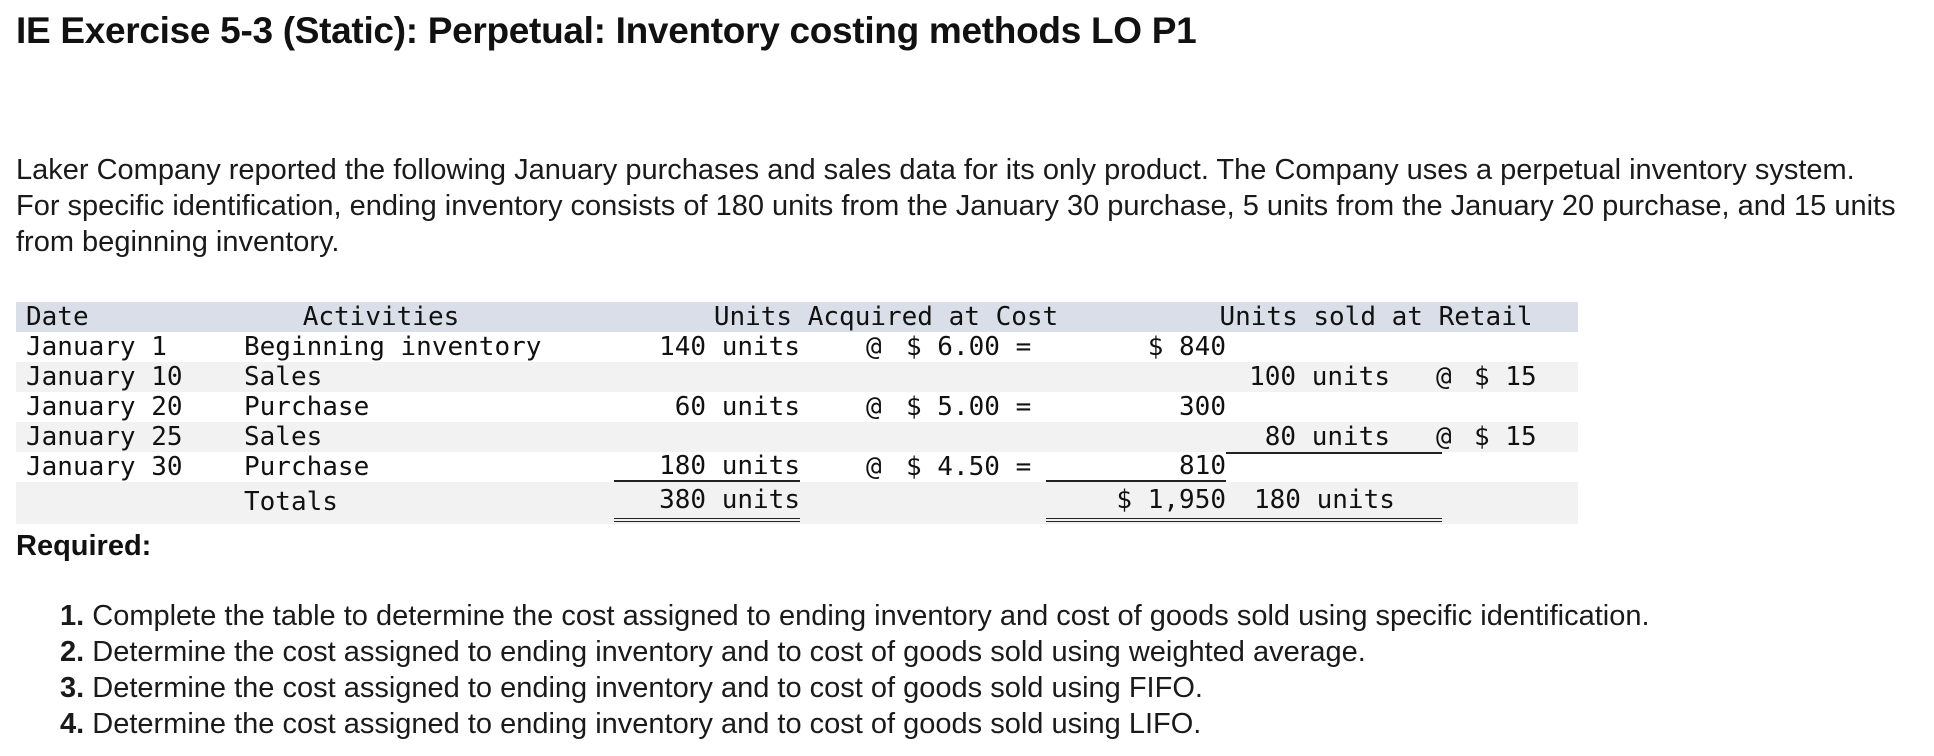  I want to click on totals-row: Totals 380 units $ 1,950 180 units, so click(797, 503).